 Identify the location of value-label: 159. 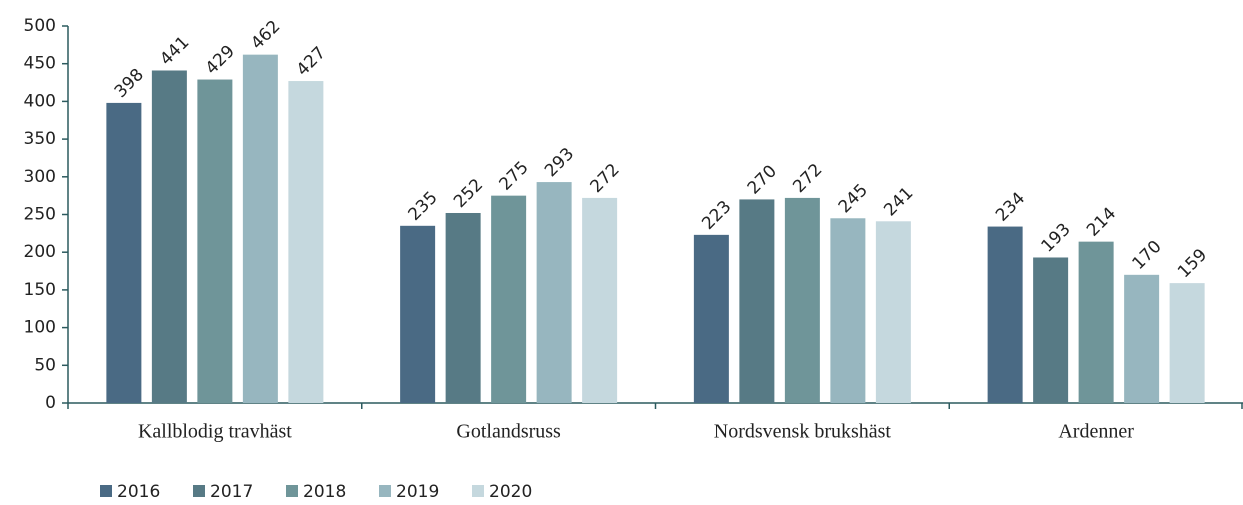
(1192, 263).